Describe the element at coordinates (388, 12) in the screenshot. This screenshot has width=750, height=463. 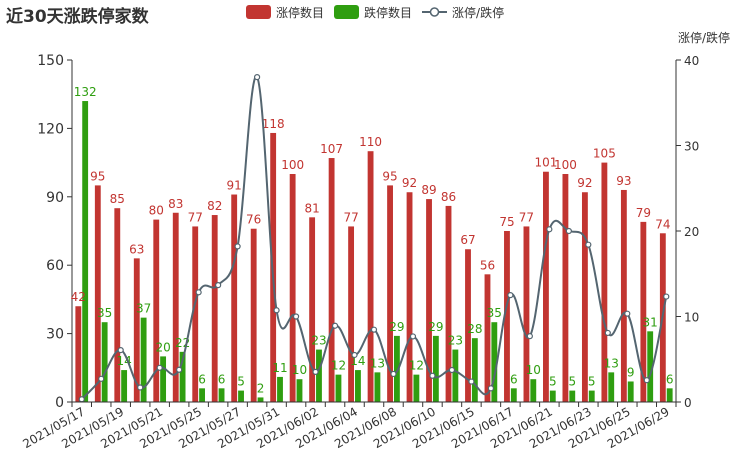
I see `legend-label-down: 跌停数目` at that location.